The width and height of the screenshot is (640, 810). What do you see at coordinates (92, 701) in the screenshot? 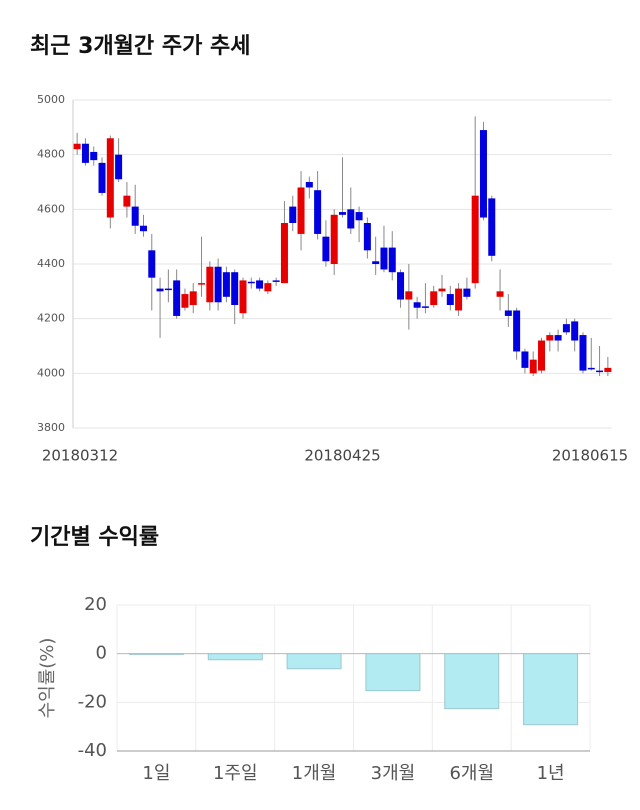
I see `y-tick-label: -20` at bounding box center [92, 701].